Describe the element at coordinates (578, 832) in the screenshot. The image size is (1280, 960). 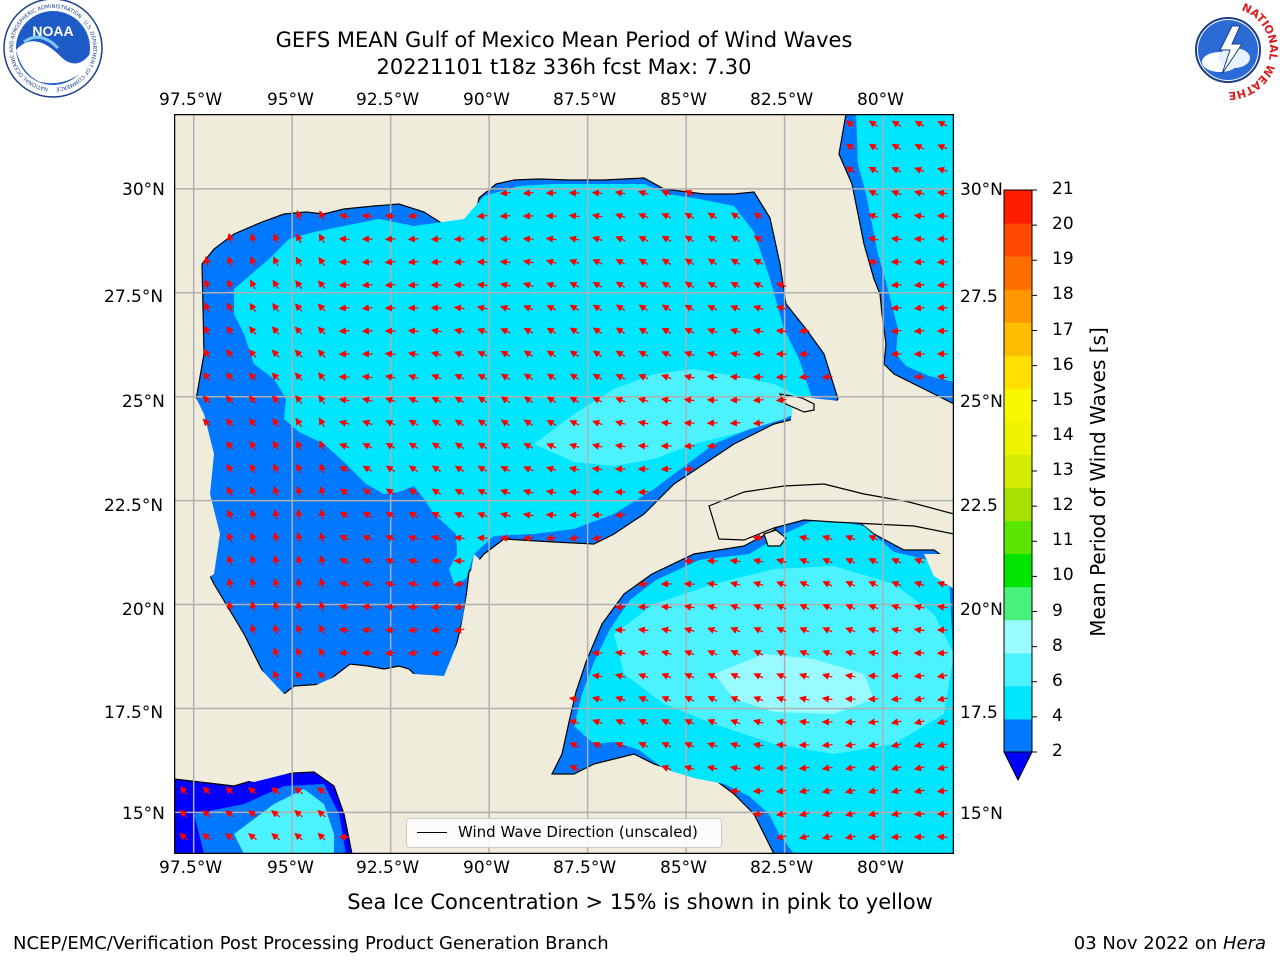
I see `legend-label: Wind Wave Direction (unscaled)` at that location.